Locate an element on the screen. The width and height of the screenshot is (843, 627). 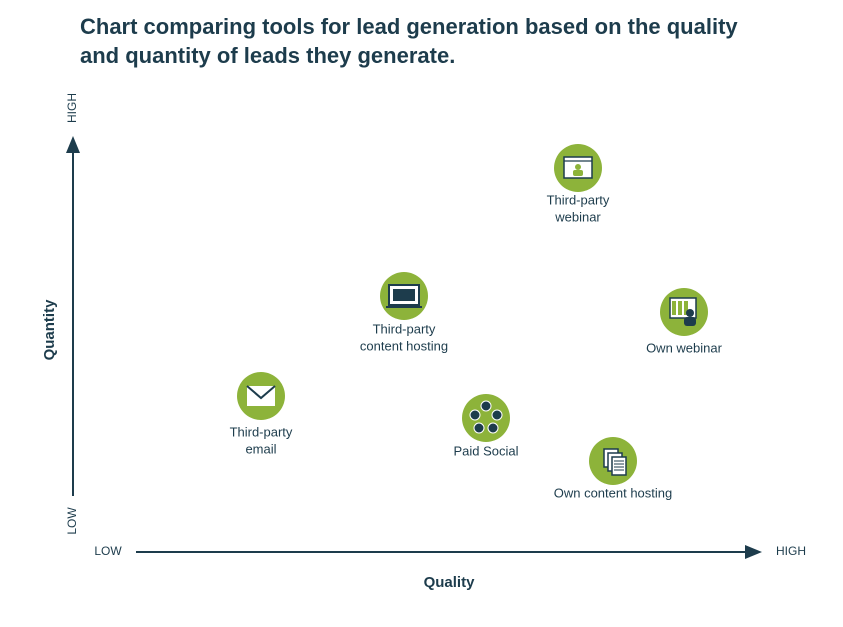
node-label: content hosting is located at coordinates (404, 345).